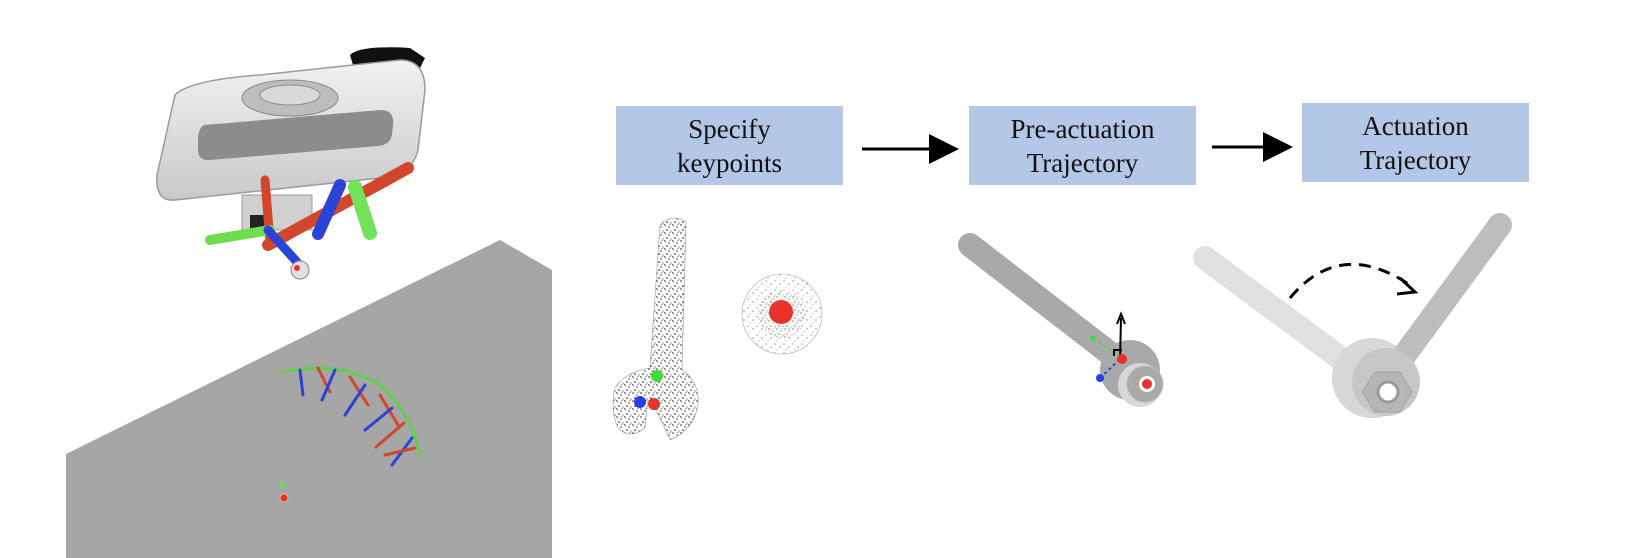 This screenshot has width=1634, height=558. Describe the element at coordinates (1415, 142) in the screenshot. I see `step-actuation-trajectory: Actuation Trajectory` at that location.